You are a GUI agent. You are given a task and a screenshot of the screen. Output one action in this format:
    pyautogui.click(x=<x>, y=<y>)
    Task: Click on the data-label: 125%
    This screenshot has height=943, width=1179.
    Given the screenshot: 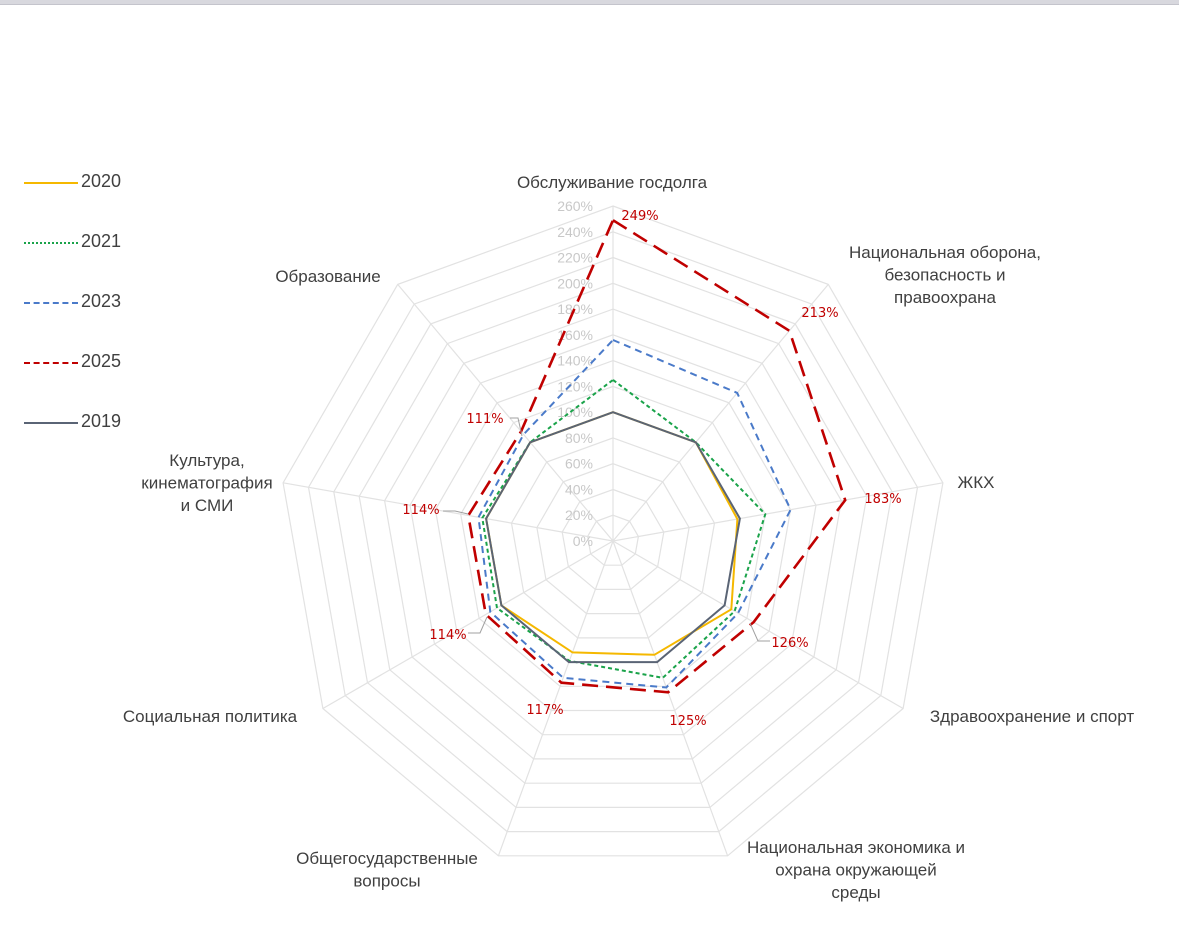 What is the action you would take?
    pyautogui.click(x=687, y=721)
    